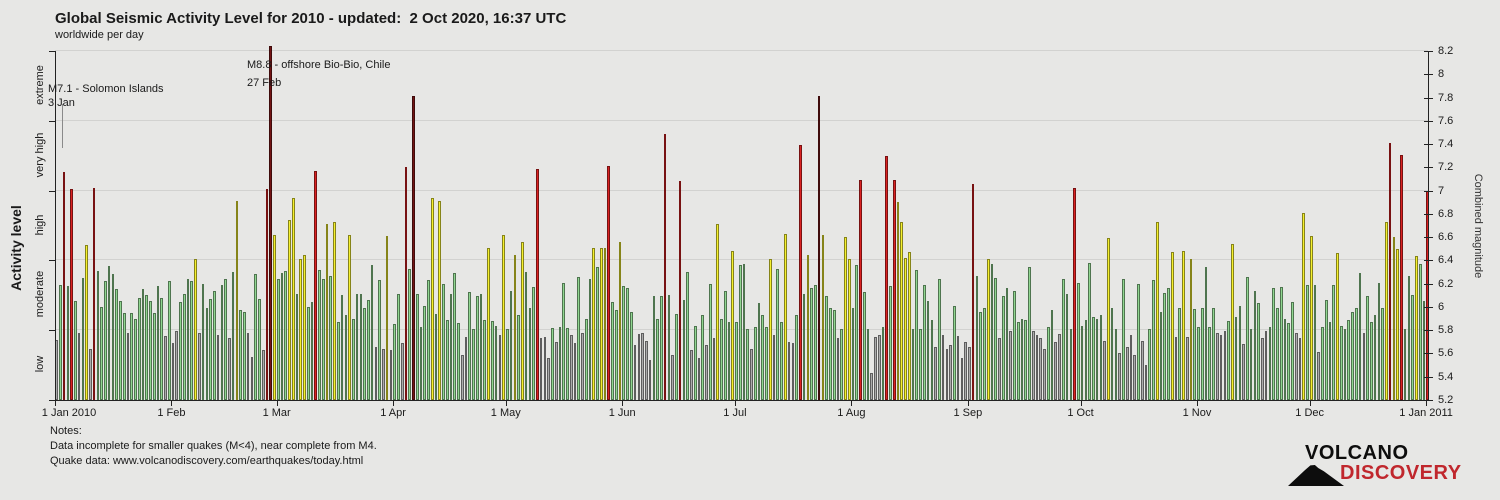 The height and width of the screenshot is (500, 1500). I want to click on month-label: 1 Nov, so click(1197, 413).